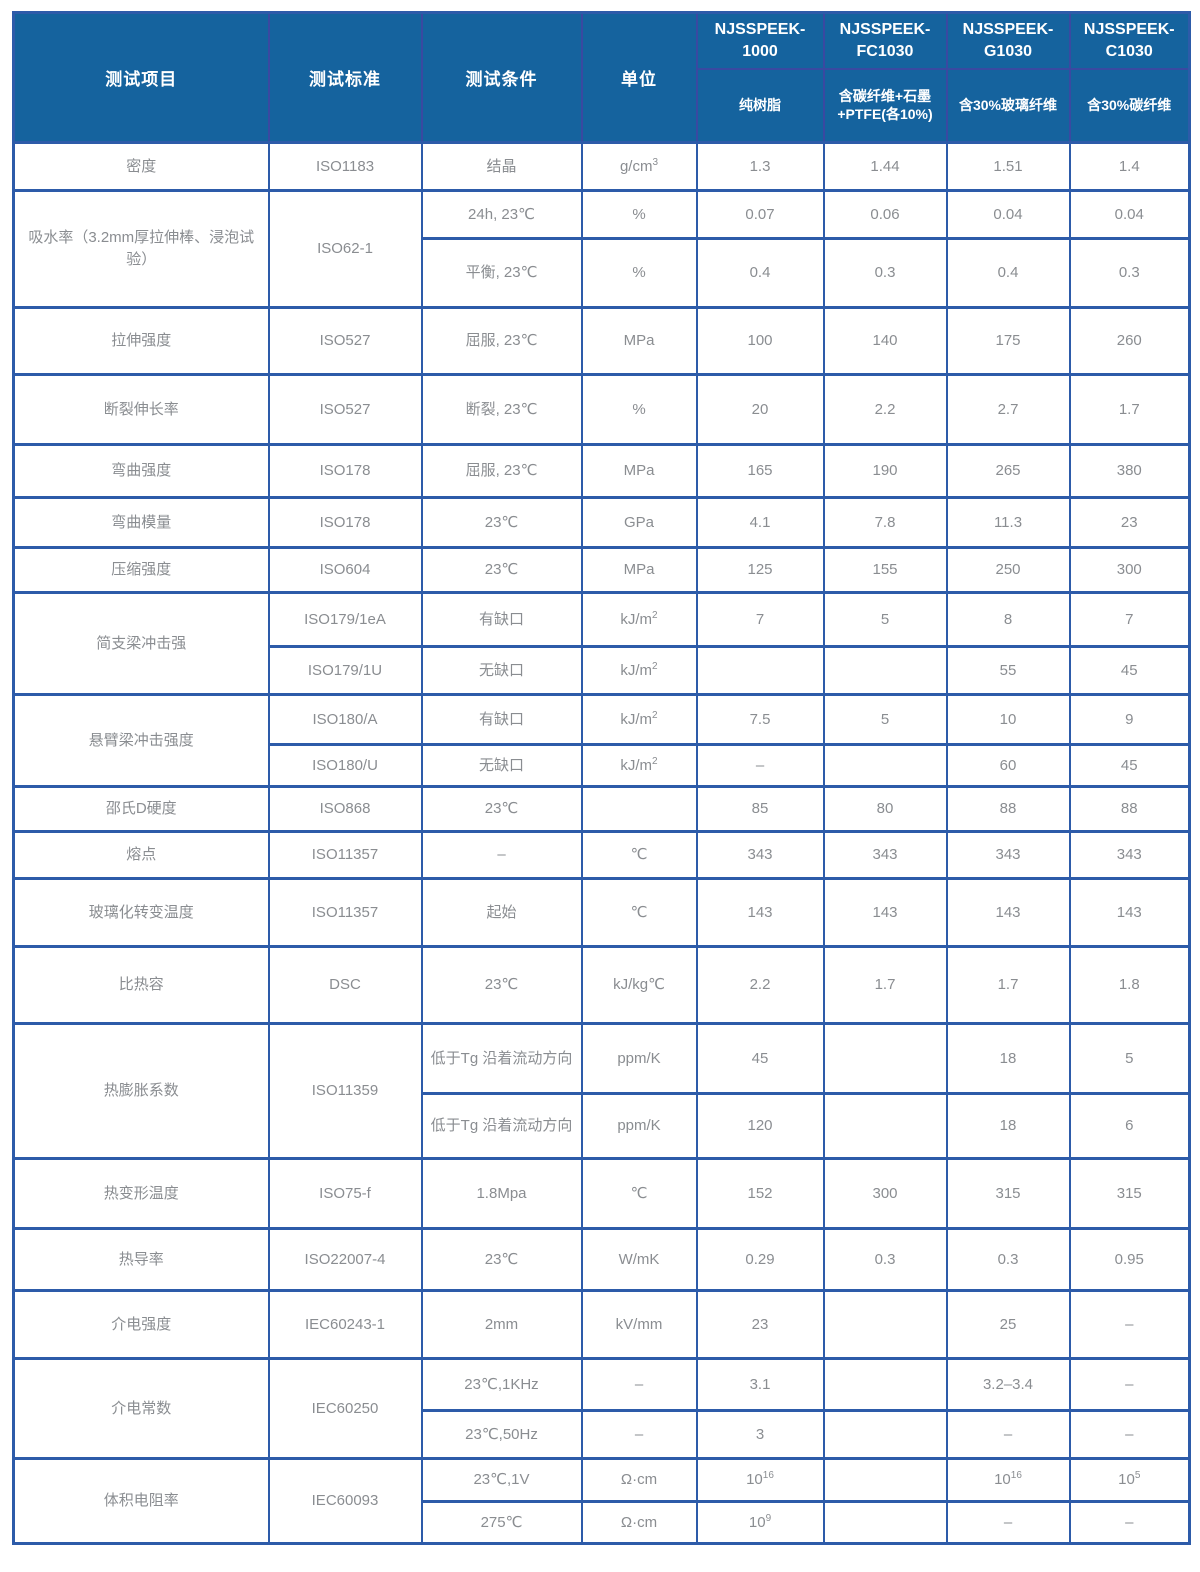  I want to click on value-cell: 343, so click(885, 855).